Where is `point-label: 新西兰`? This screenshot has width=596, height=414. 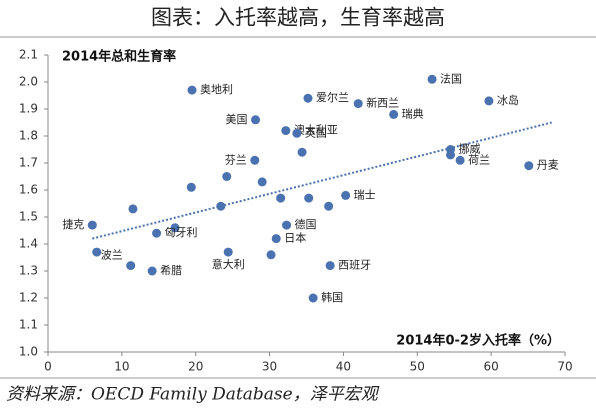 point-label: 新西兰 is located at coordinates (382, 103).